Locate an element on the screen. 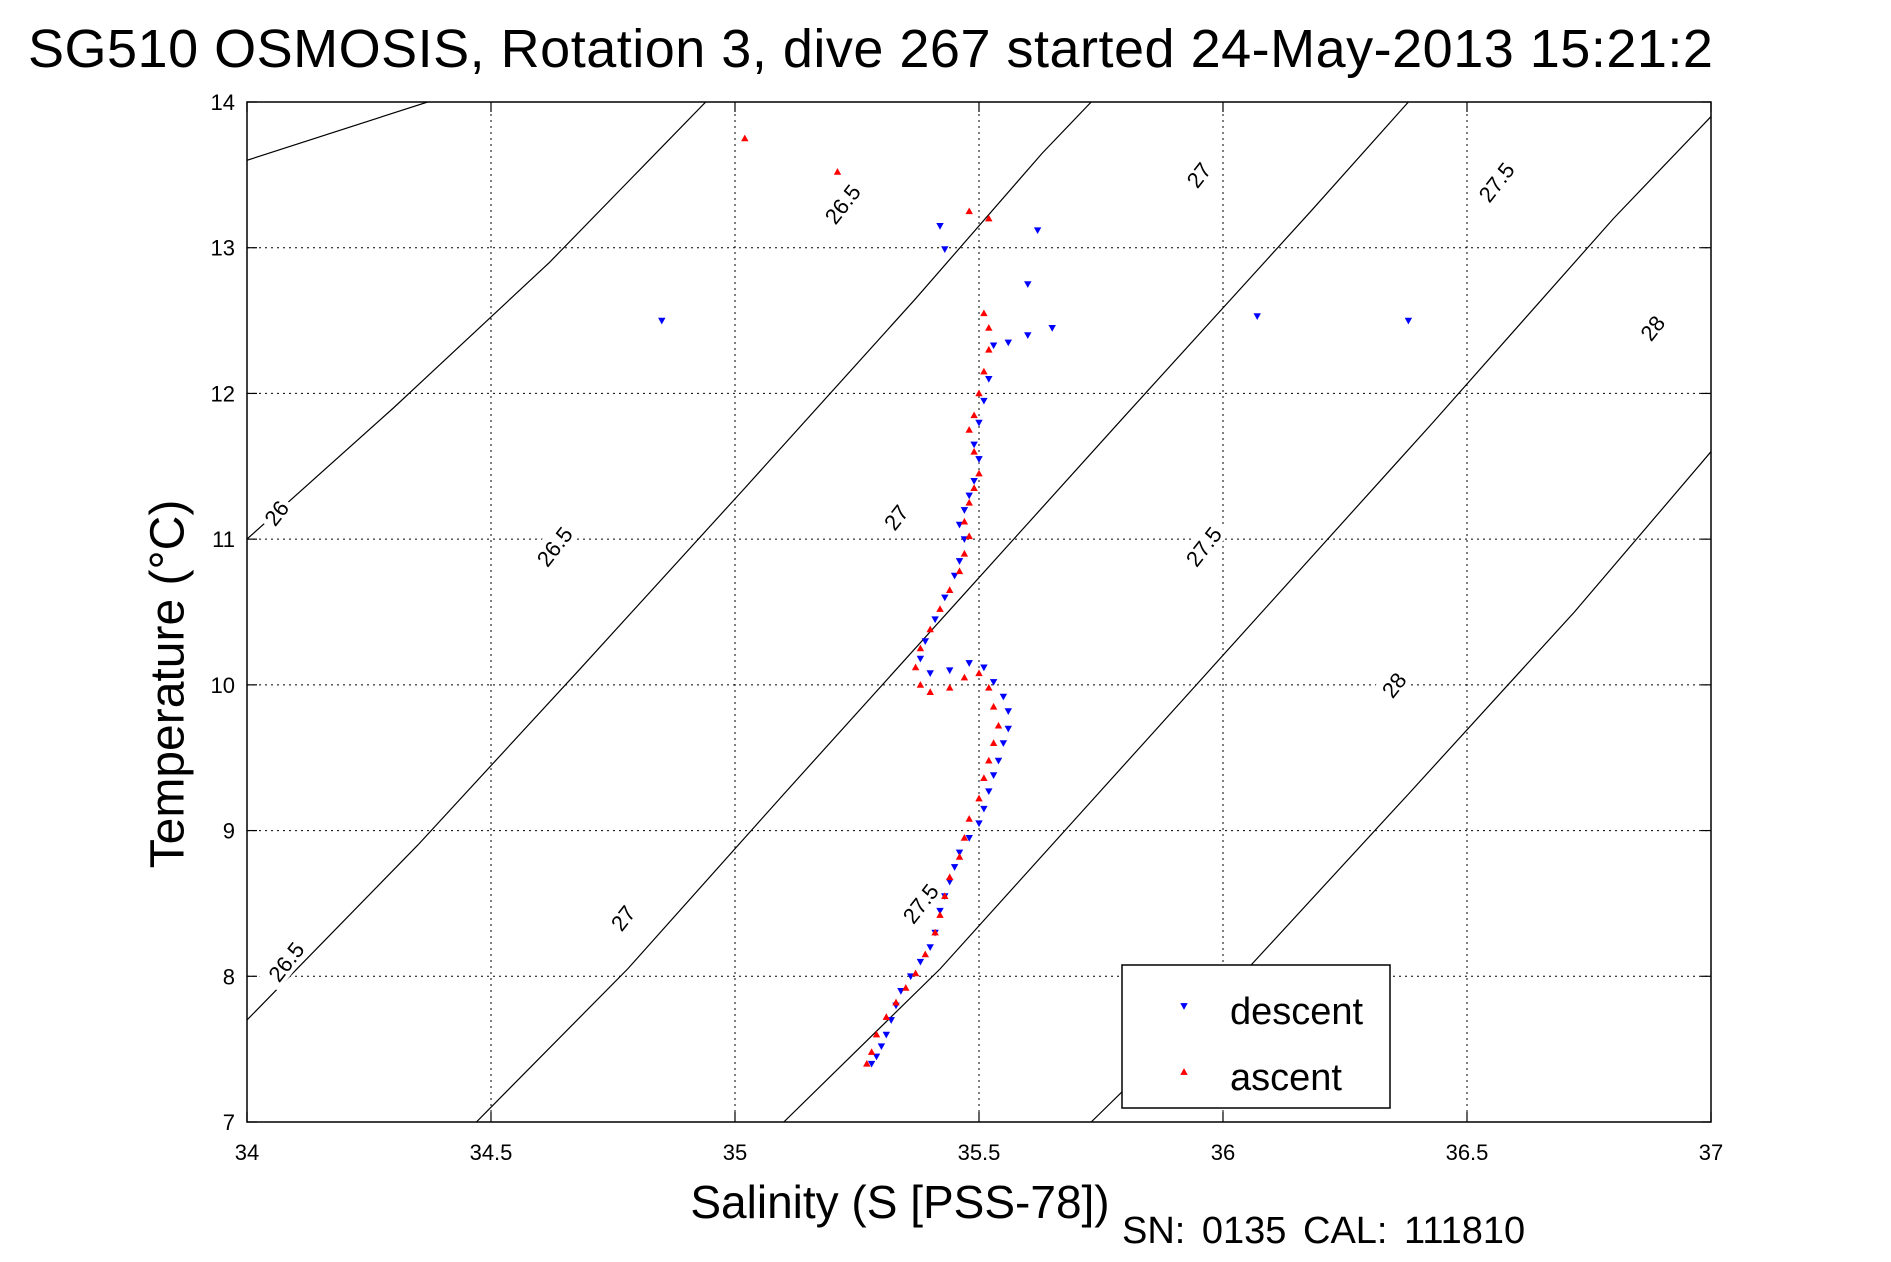 This screenshot has width=1891, height=1262. isopycnal-label-text: 28 is located at coordinates (1652, 328).